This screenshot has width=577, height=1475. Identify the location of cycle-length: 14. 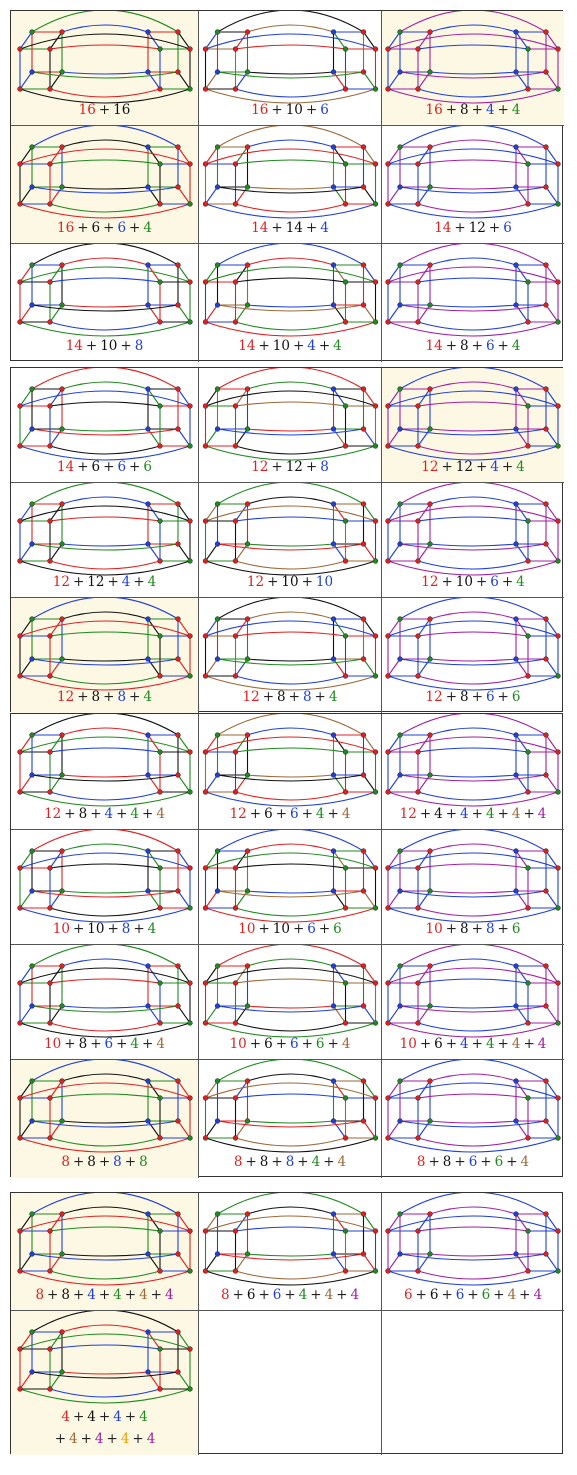
(66, 467).